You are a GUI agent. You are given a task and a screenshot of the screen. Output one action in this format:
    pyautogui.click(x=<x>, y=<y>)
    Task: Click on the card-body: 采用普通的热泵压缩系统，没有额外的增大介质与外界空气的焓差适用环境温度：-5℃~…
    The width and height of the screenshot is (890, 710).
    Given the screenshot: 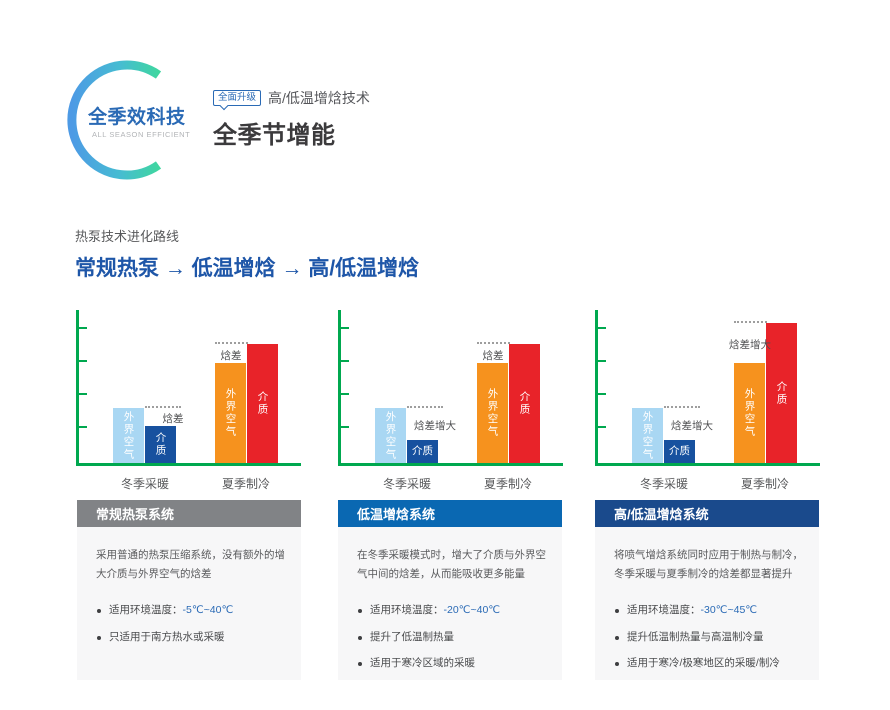 What is the action you would take?
    pyautogui.click(x=189, y=603)
    